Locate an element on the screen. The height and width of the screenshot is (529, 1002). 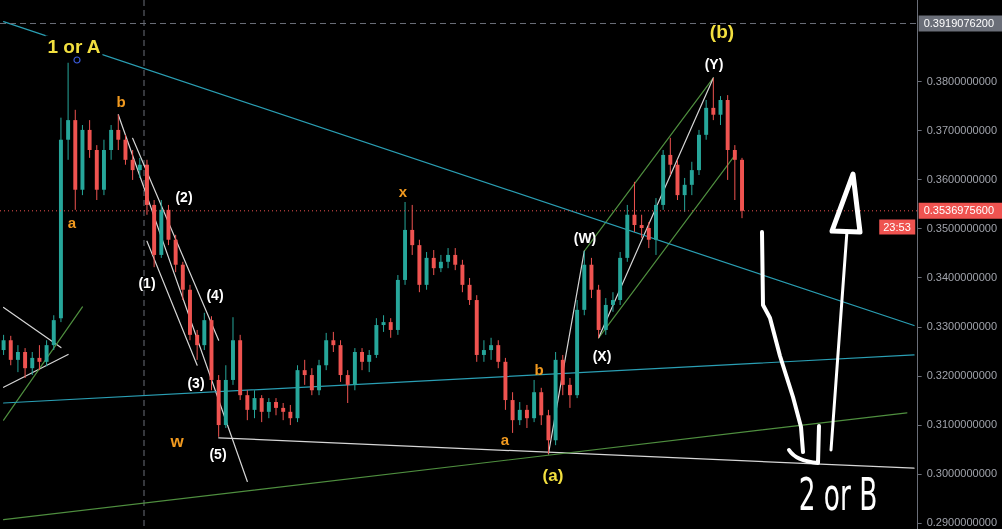
annotation: (X) is located at coordinates (602, 356).